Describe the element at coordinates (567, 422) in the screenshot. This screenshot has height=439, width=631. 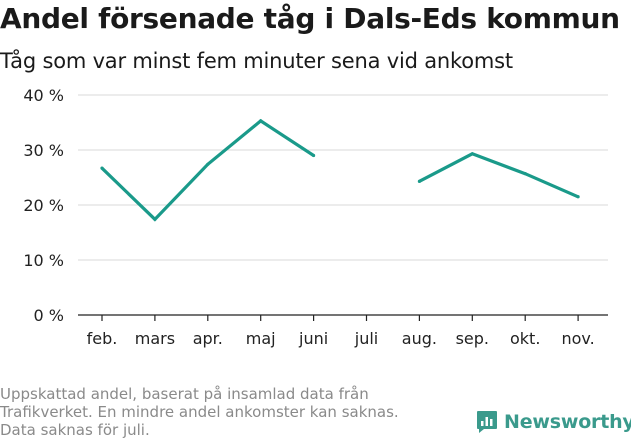
I see `brand-name: Newsworthy` at that location.